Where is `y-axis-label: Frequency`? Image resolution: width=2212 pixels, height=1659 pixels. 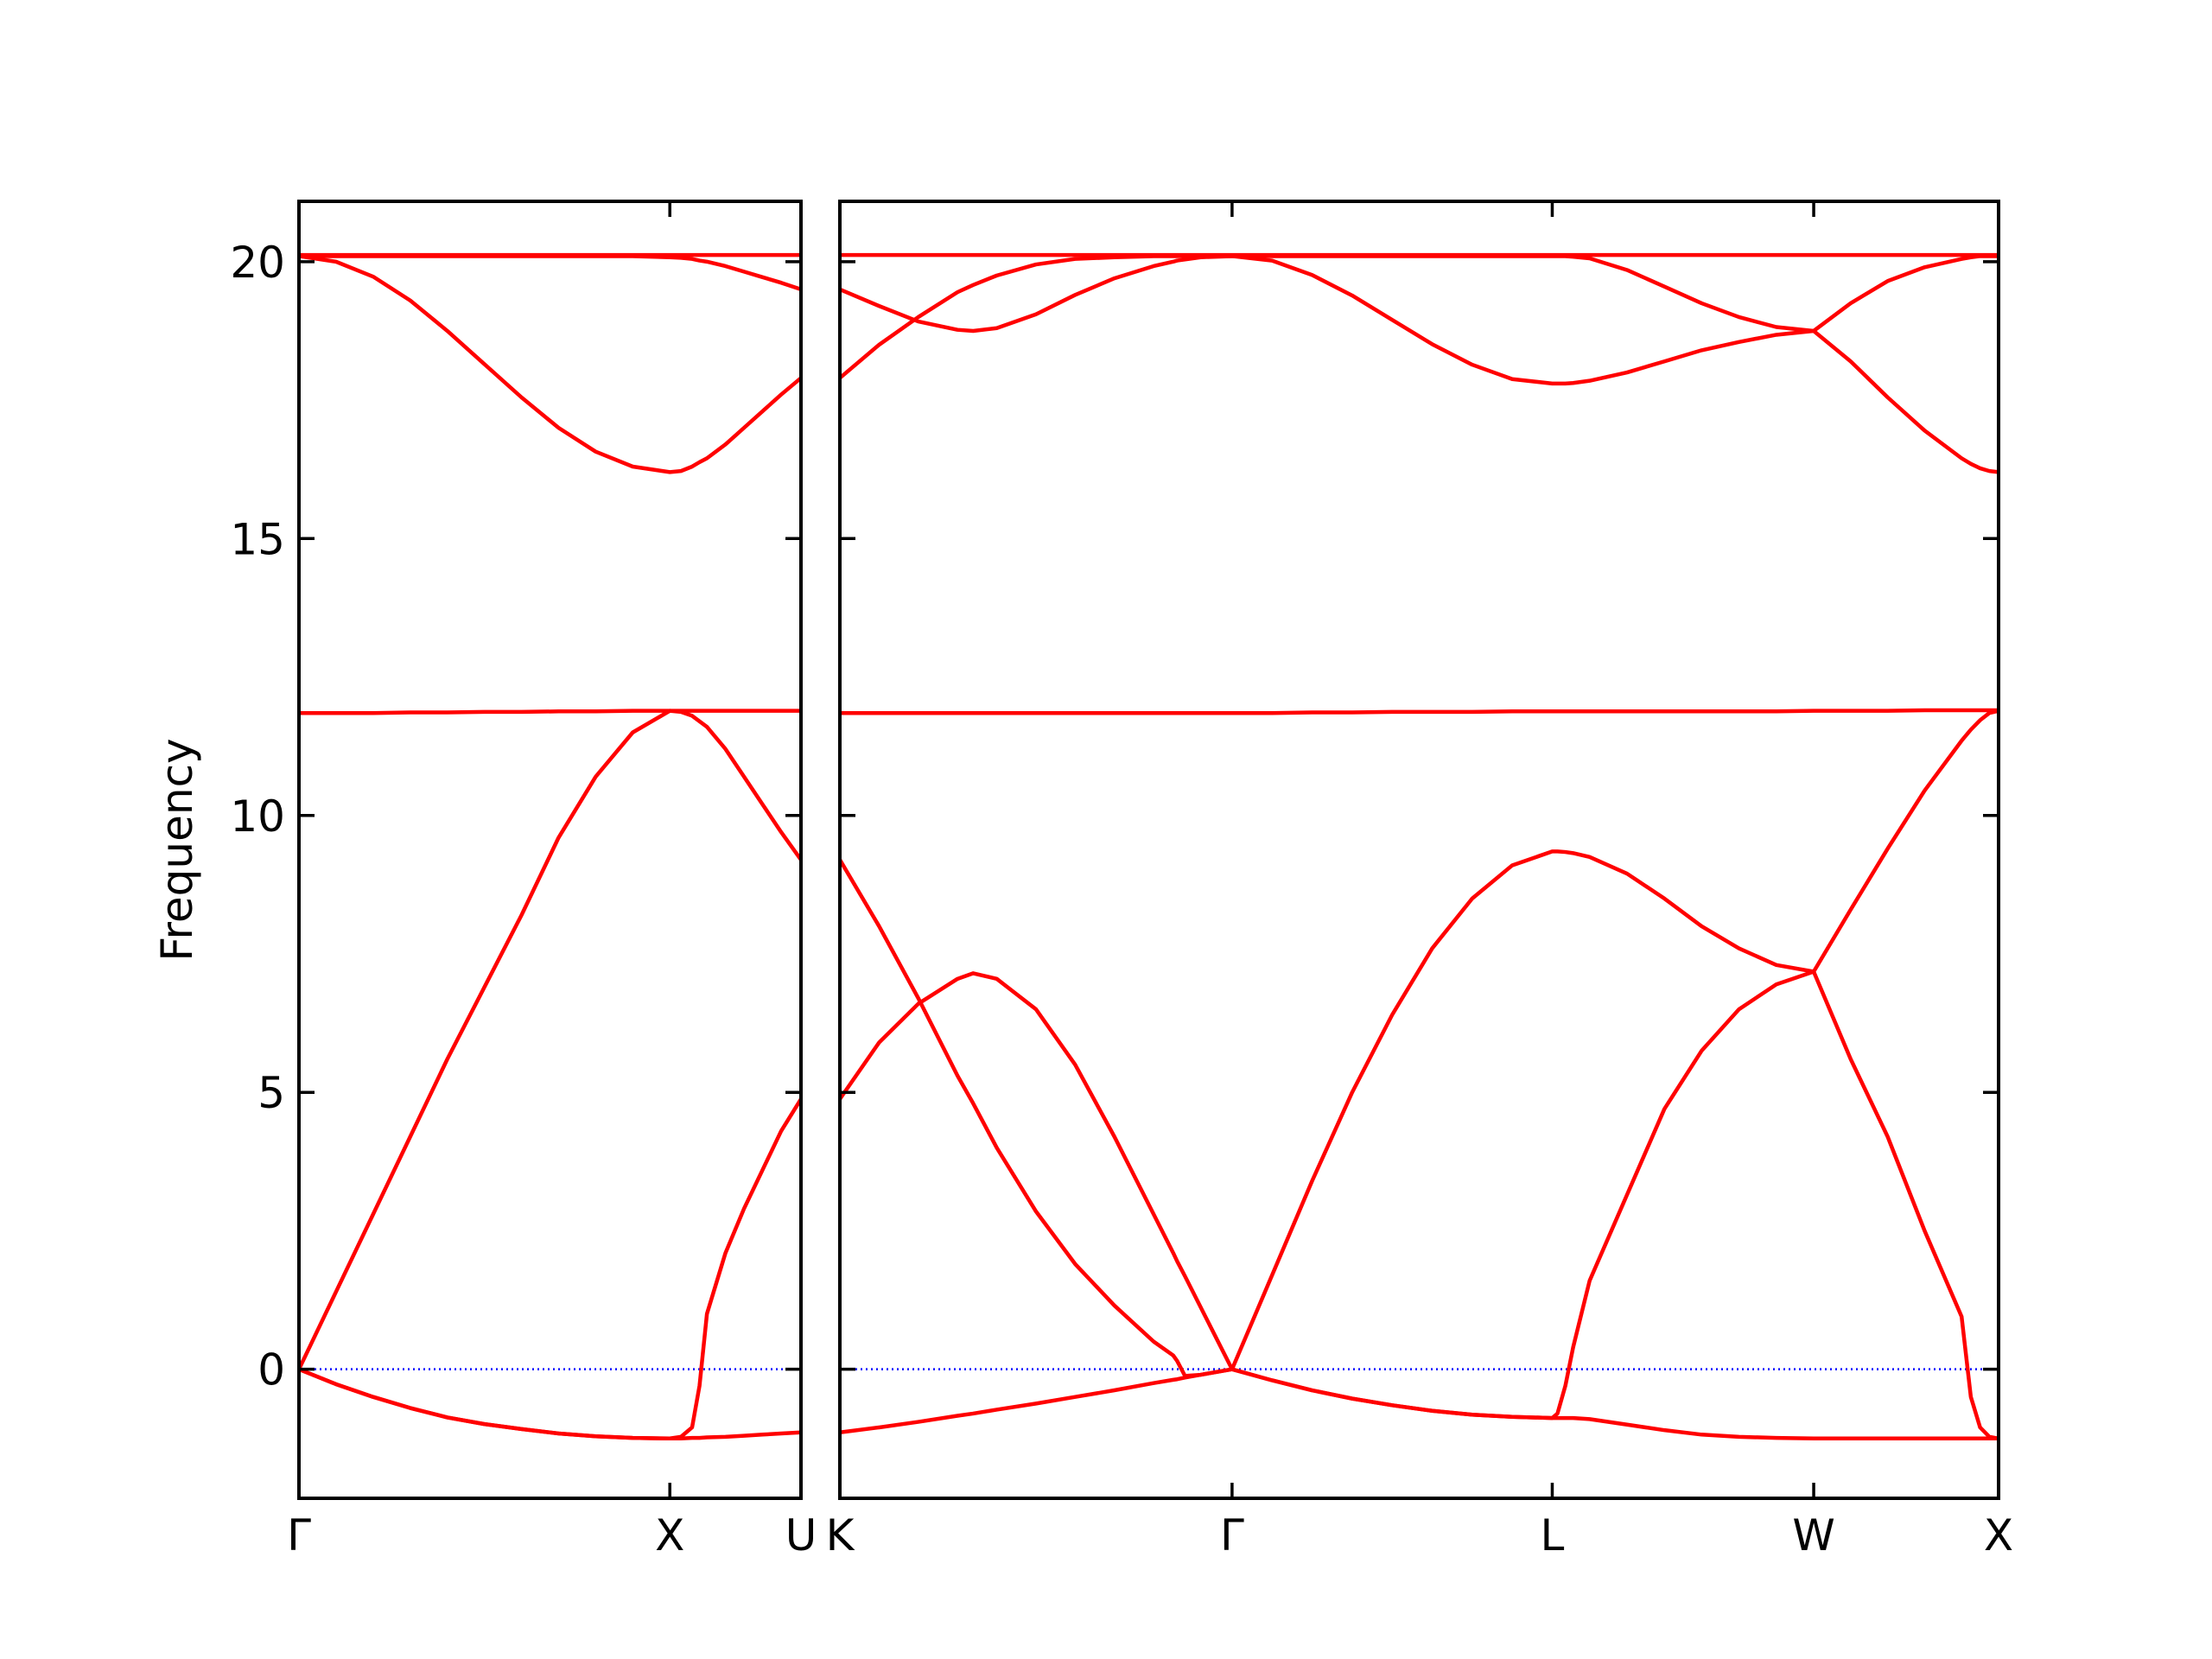 y-axis-label: Frequency is located at coordinates (177, 849).